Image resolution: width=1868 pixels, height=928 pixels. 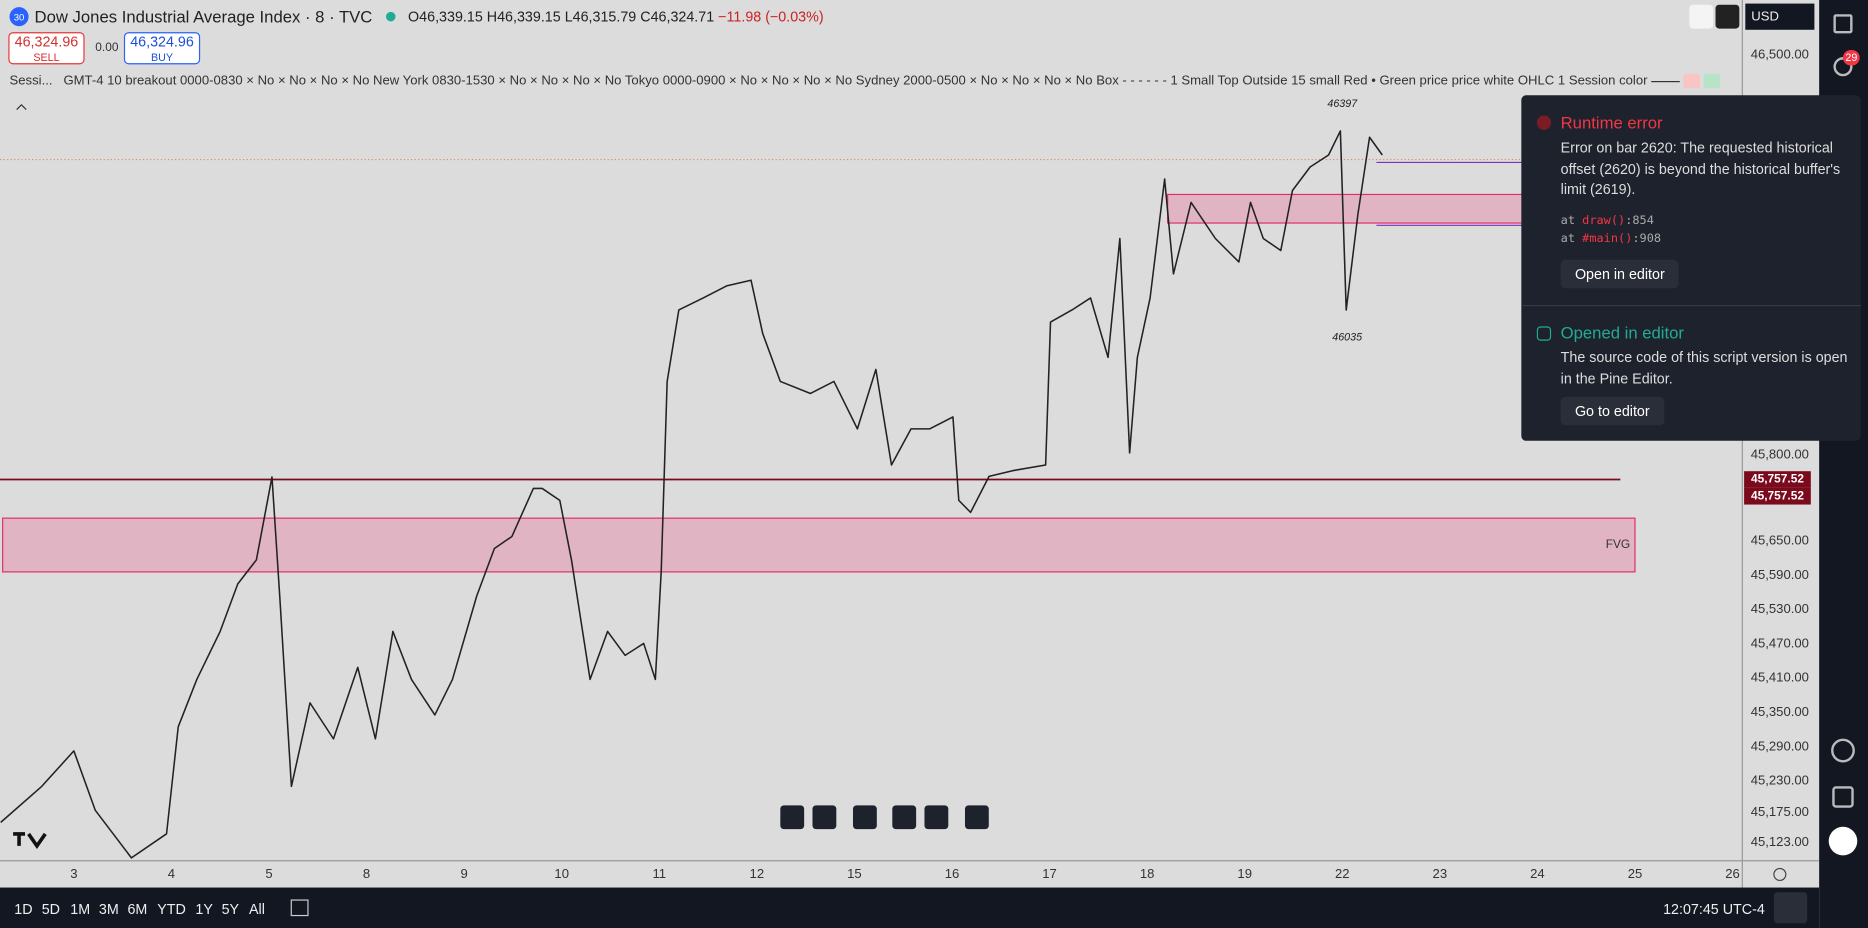 What do you see at coordinates (21, 107) in the screenshot?
I see `collapse-icon` at bounding box center [21, 107].